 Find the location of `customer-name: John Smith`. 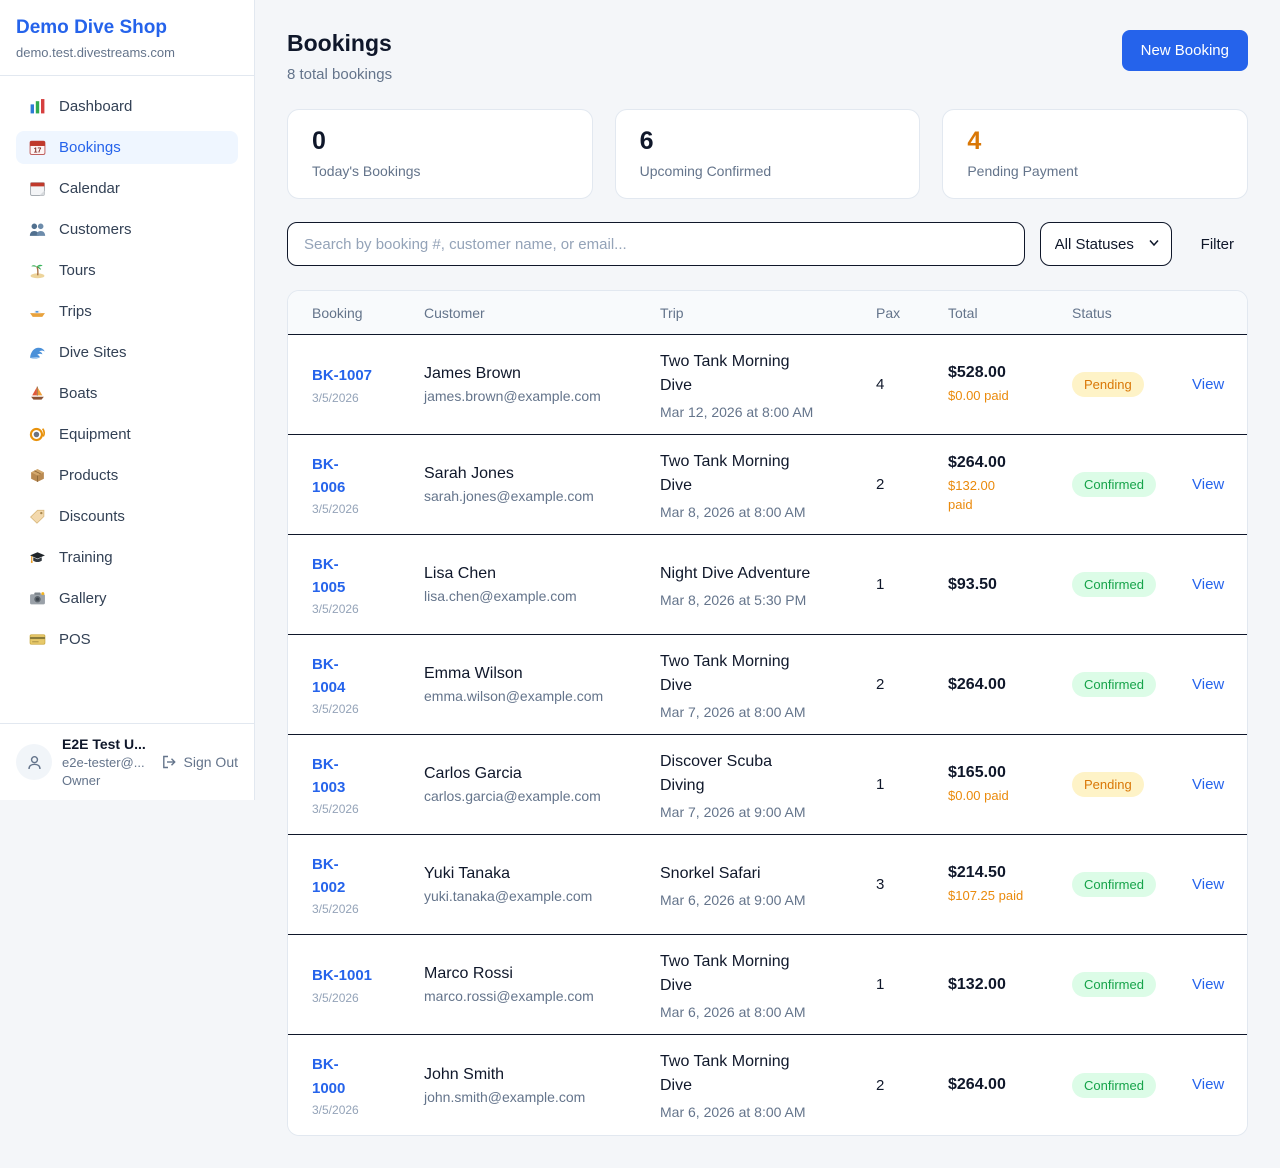

customer-name: John Smith is located at coordinates (464, 1074).